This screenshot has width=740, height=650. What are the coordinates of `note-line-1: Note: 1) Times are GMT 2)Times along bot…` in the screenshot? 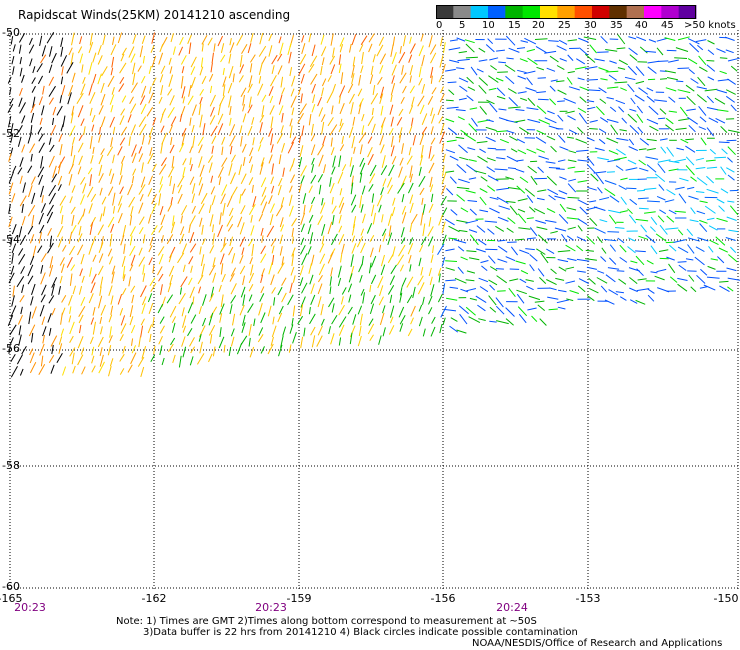 It's located at (326, 621).